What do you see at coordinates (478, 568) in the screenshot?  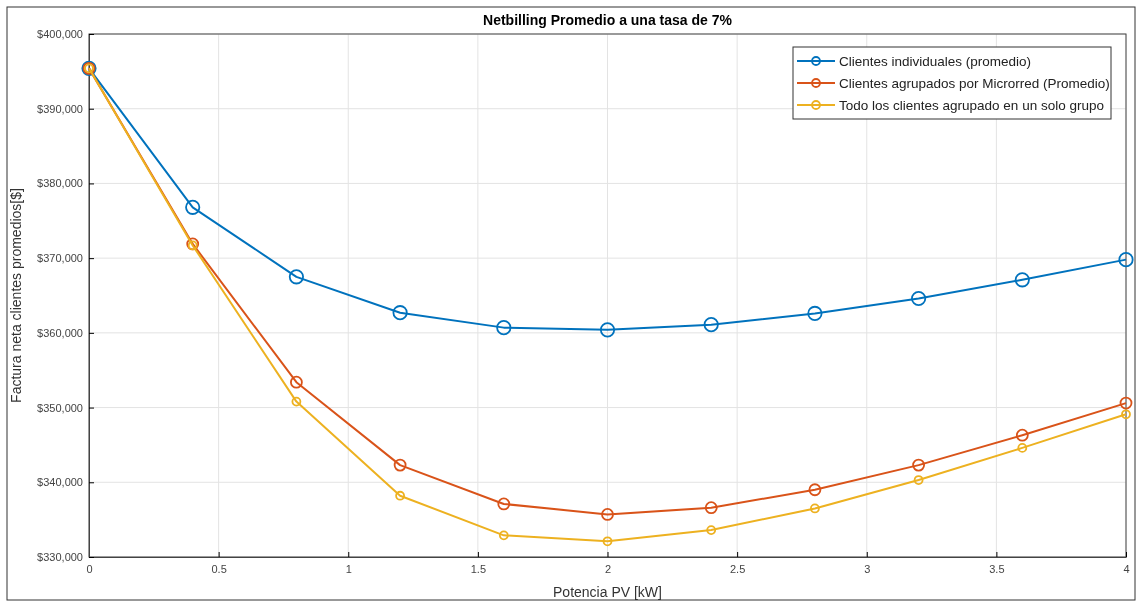 I see `x-tick-label: 1.5` at bounding box center [478, 568].